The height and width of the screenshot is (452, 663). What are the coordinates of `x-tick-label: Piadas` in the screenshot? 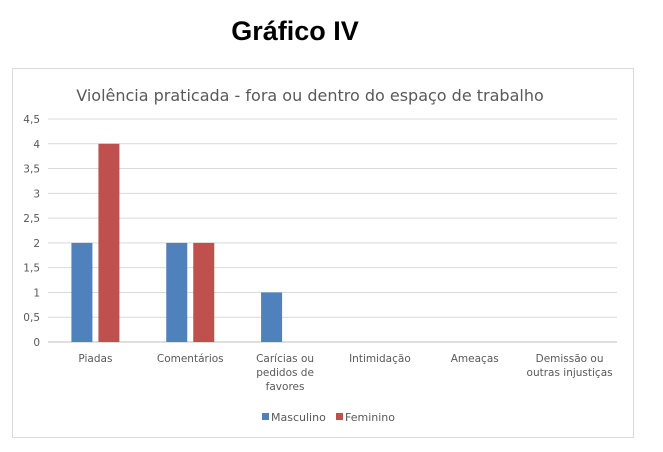 It's located at (95, 359).